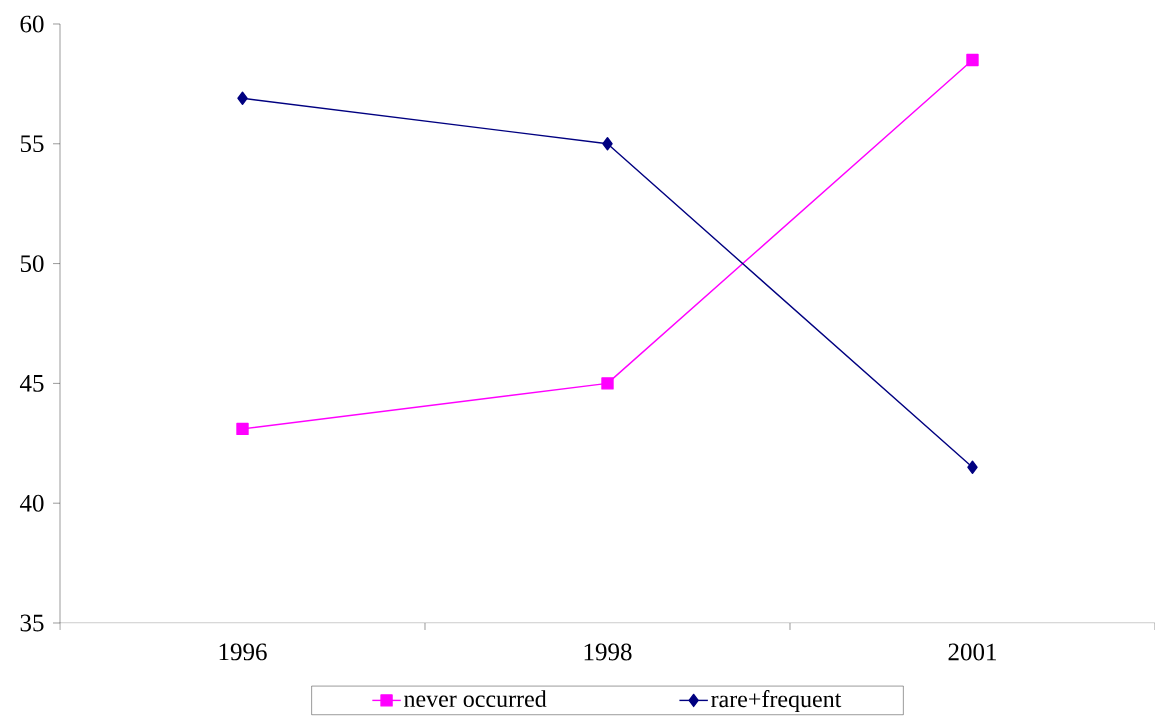  Describe the element at coordinates (776, 701) in the screenshot. I see `legend-label: rare+frequent` at that location.